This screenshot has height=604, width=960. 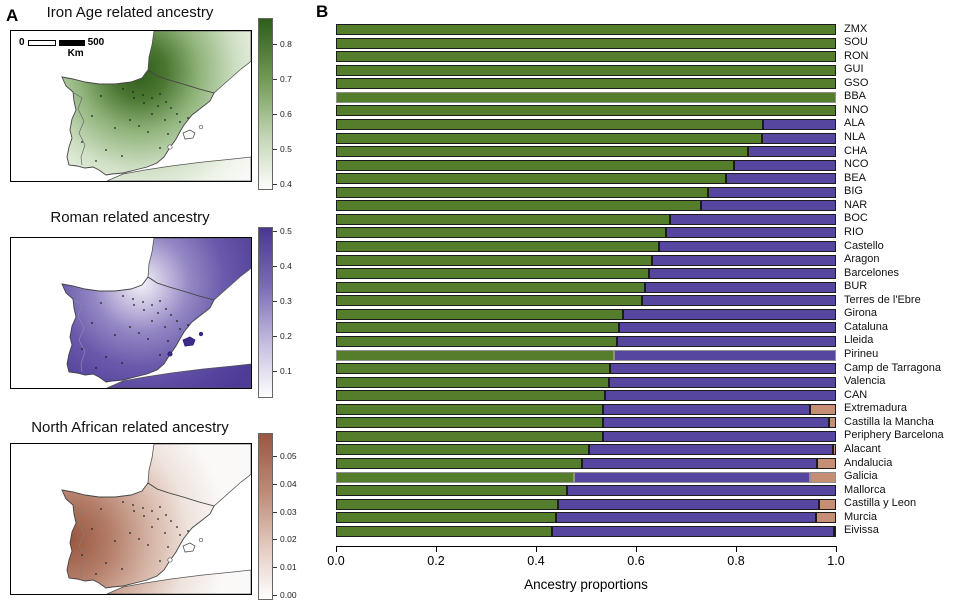 I want to click on colorbar-north-african, so click(x=265, y=516).